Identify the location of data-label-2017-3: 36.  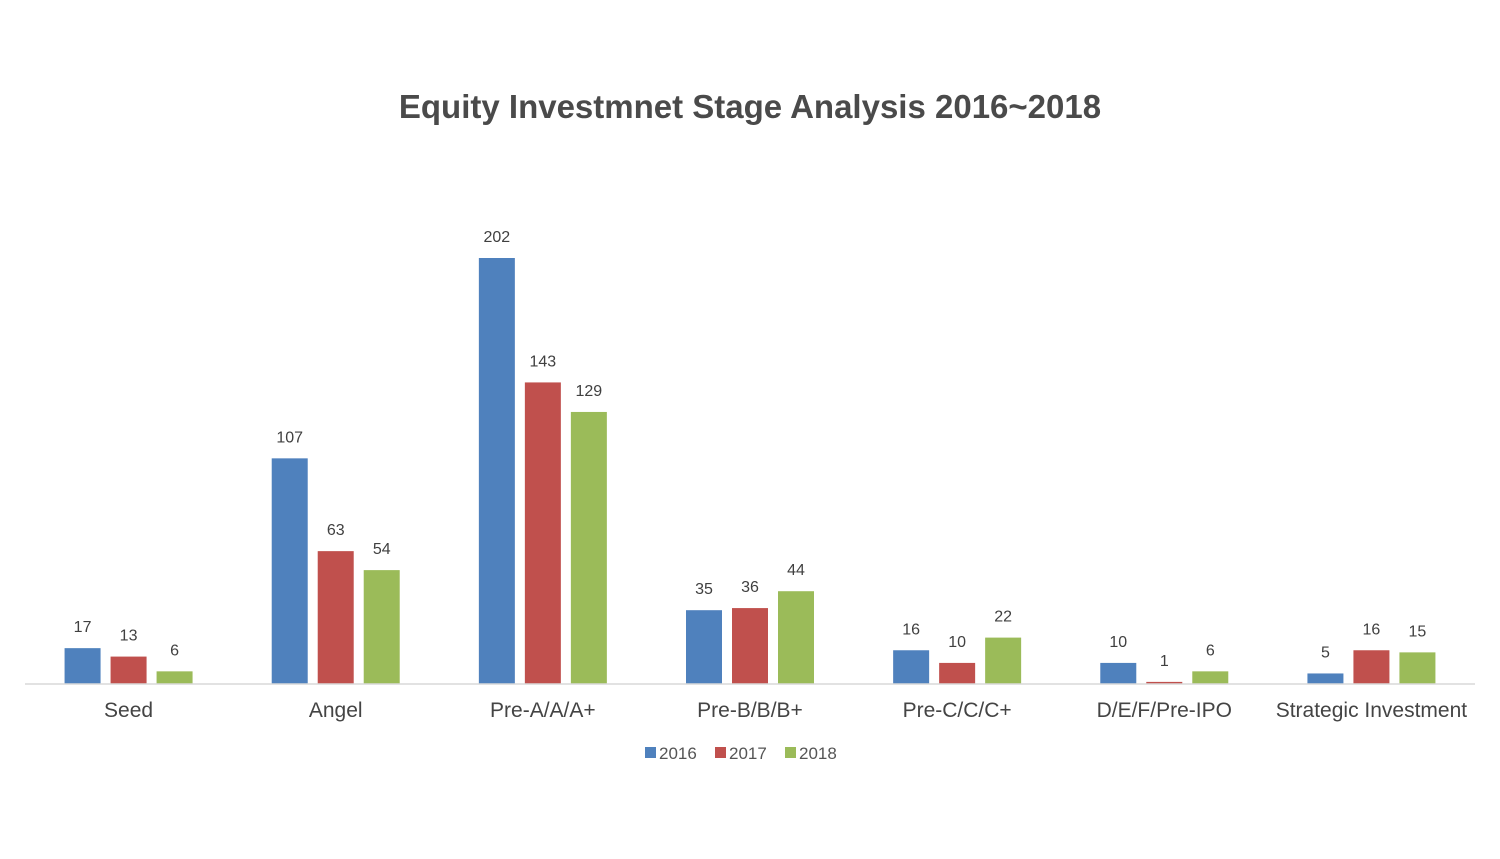
(750, 587).